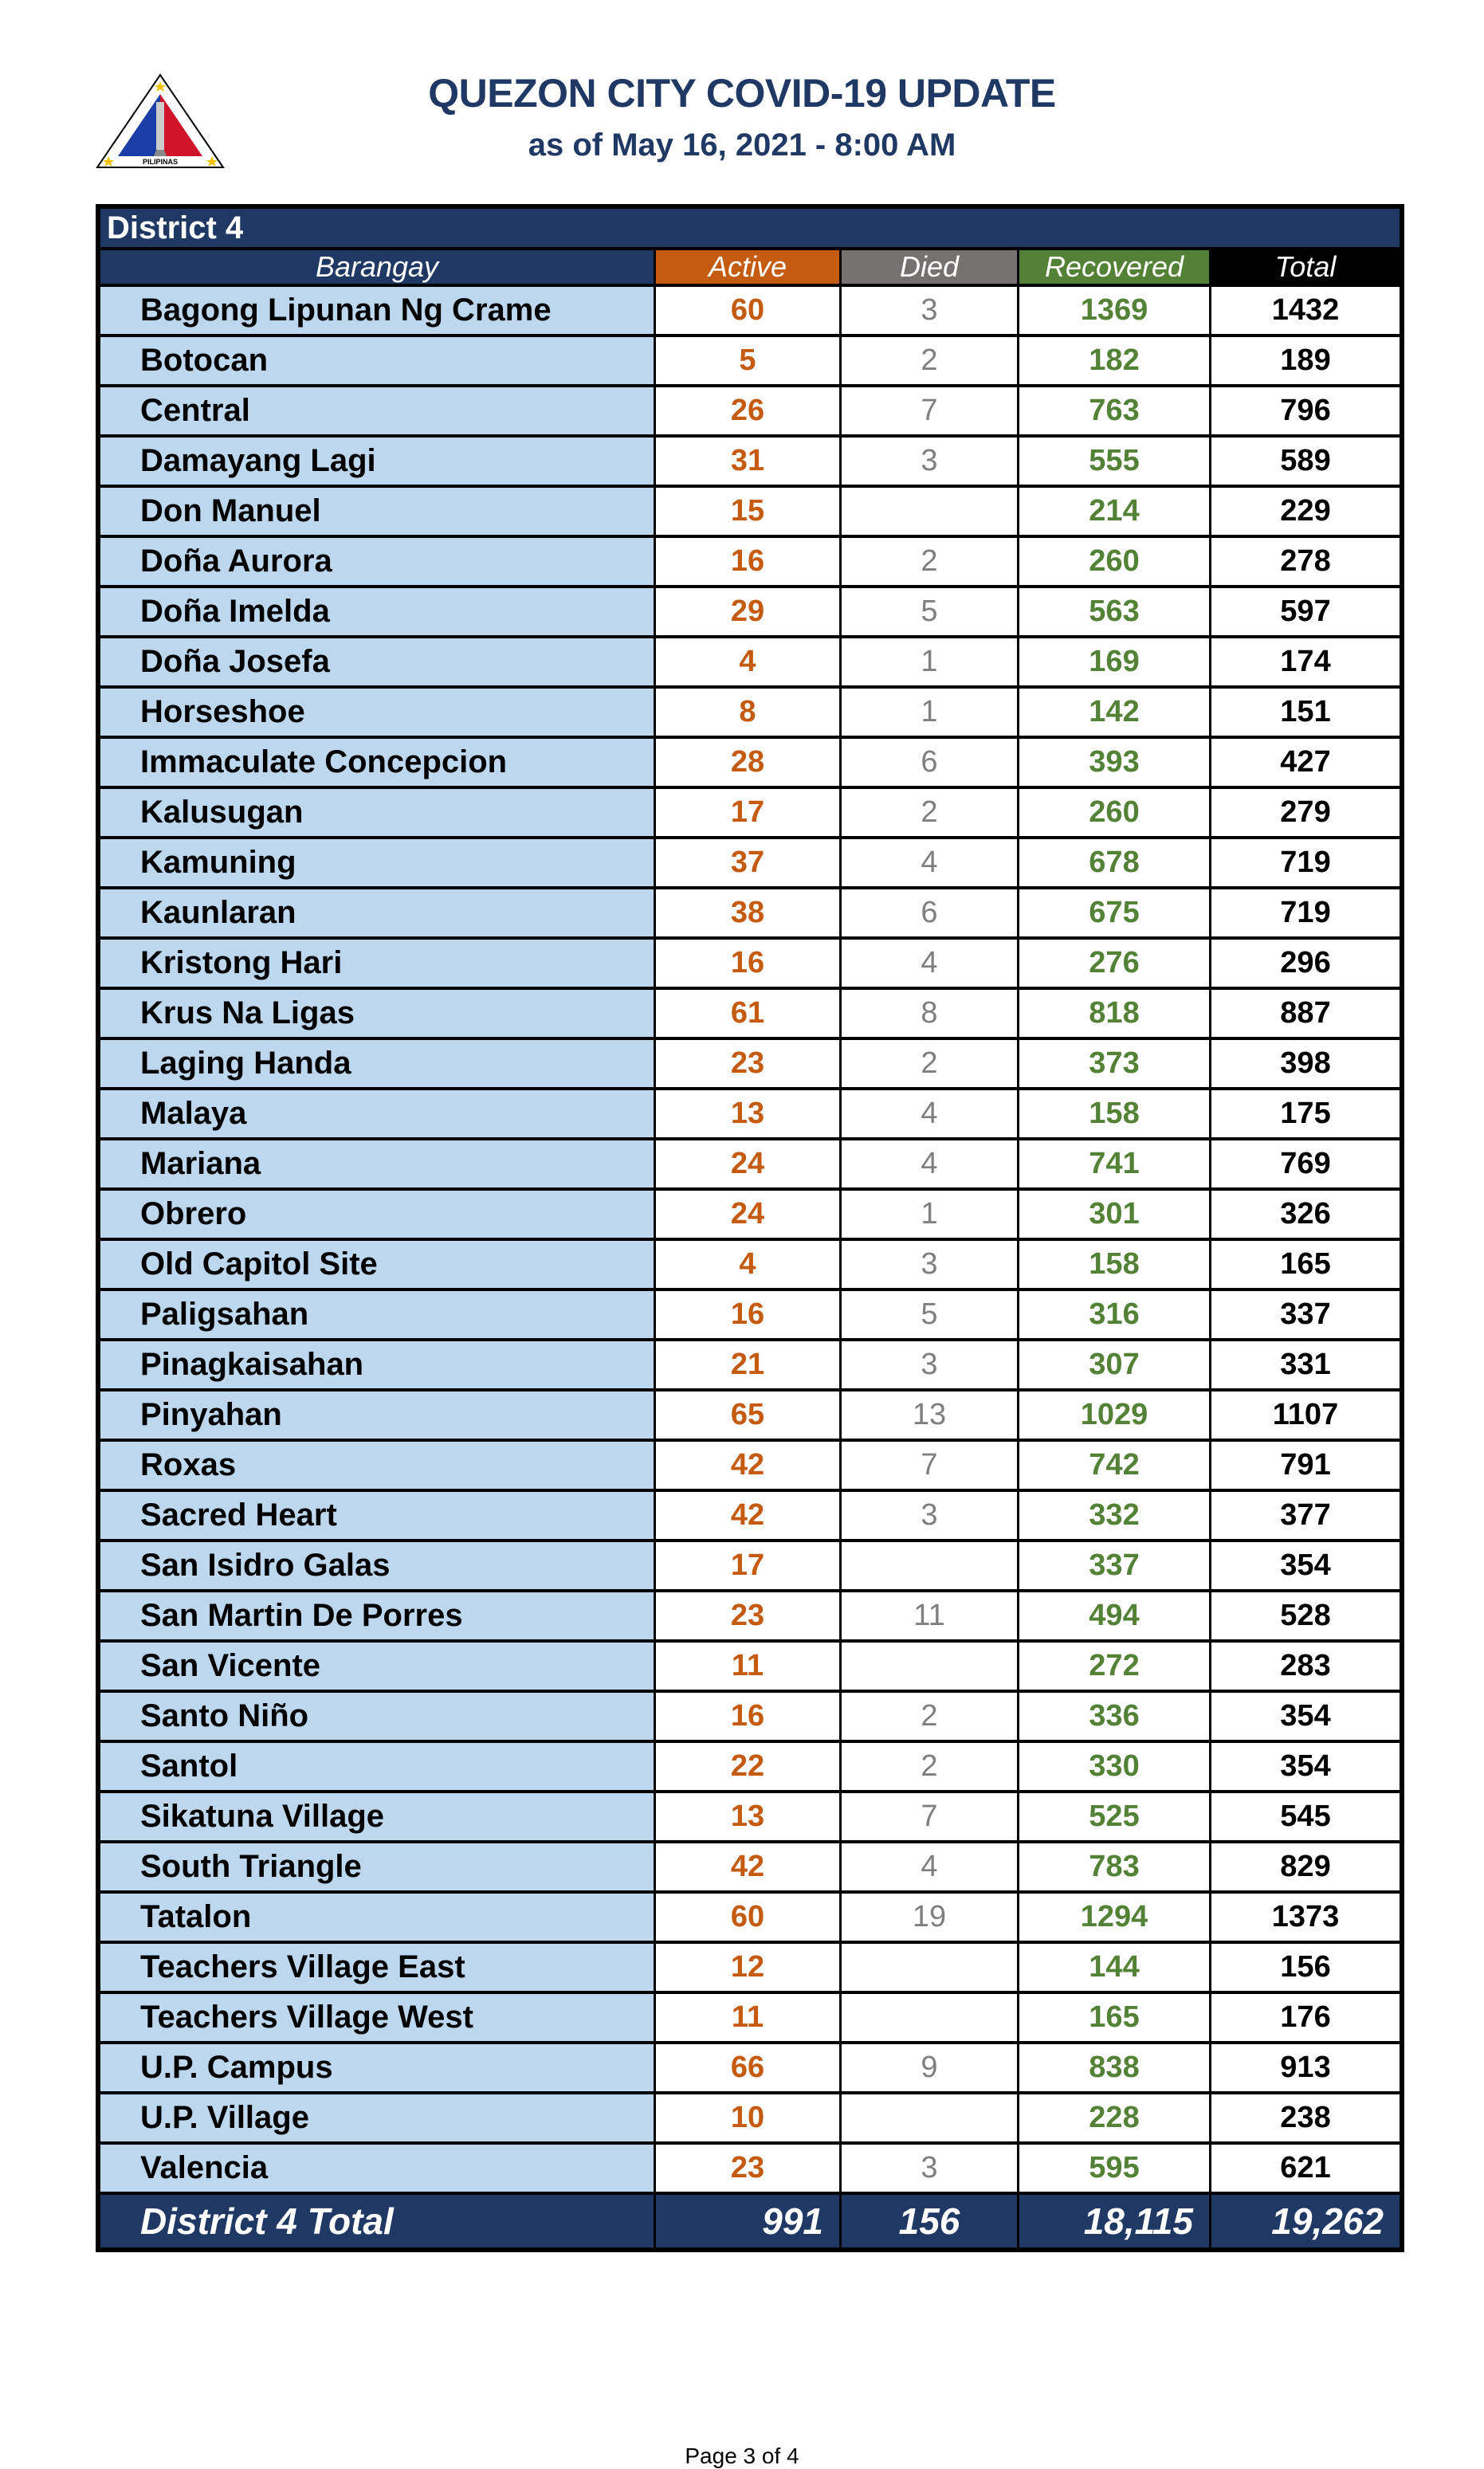  Describe the element at coordinates (747, 1415) in the screenshot. I see `active-cell: 65` at that location.